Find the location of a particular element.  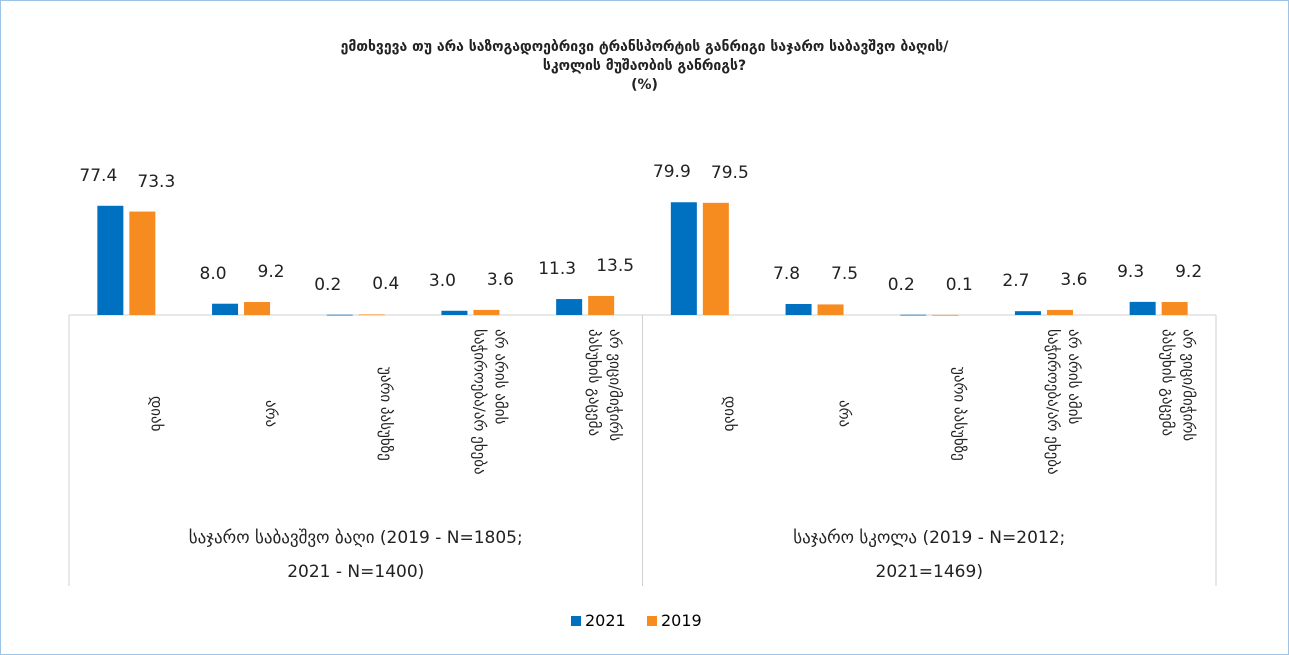

data-label: 0.4 is located at coordinates (386, 284).